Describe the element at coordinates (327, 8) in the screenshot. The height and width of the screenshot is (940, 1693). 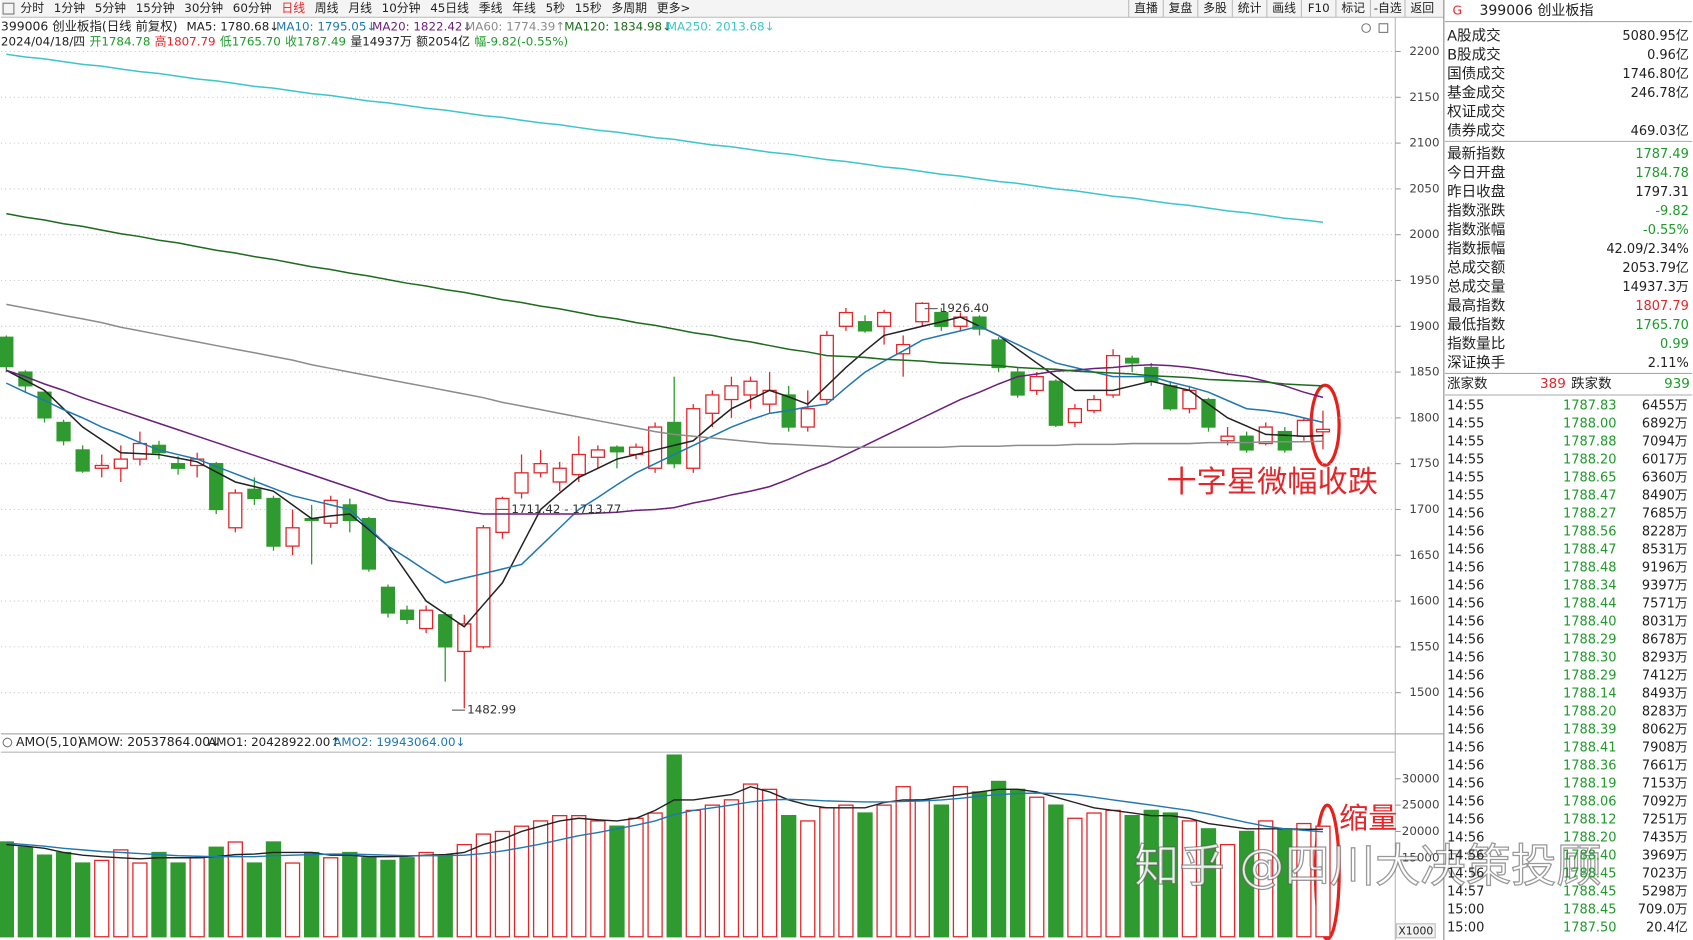
I see `toolbar-tab: 周线` at that location.